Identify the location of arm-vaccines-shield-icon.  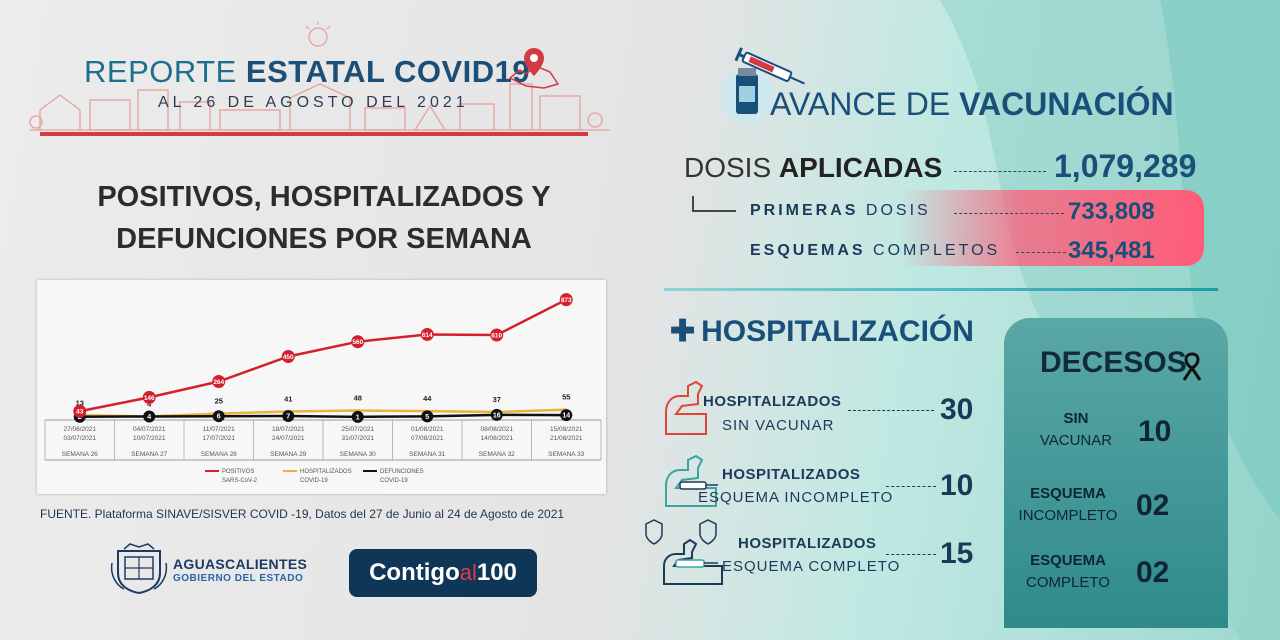
(684, 552).